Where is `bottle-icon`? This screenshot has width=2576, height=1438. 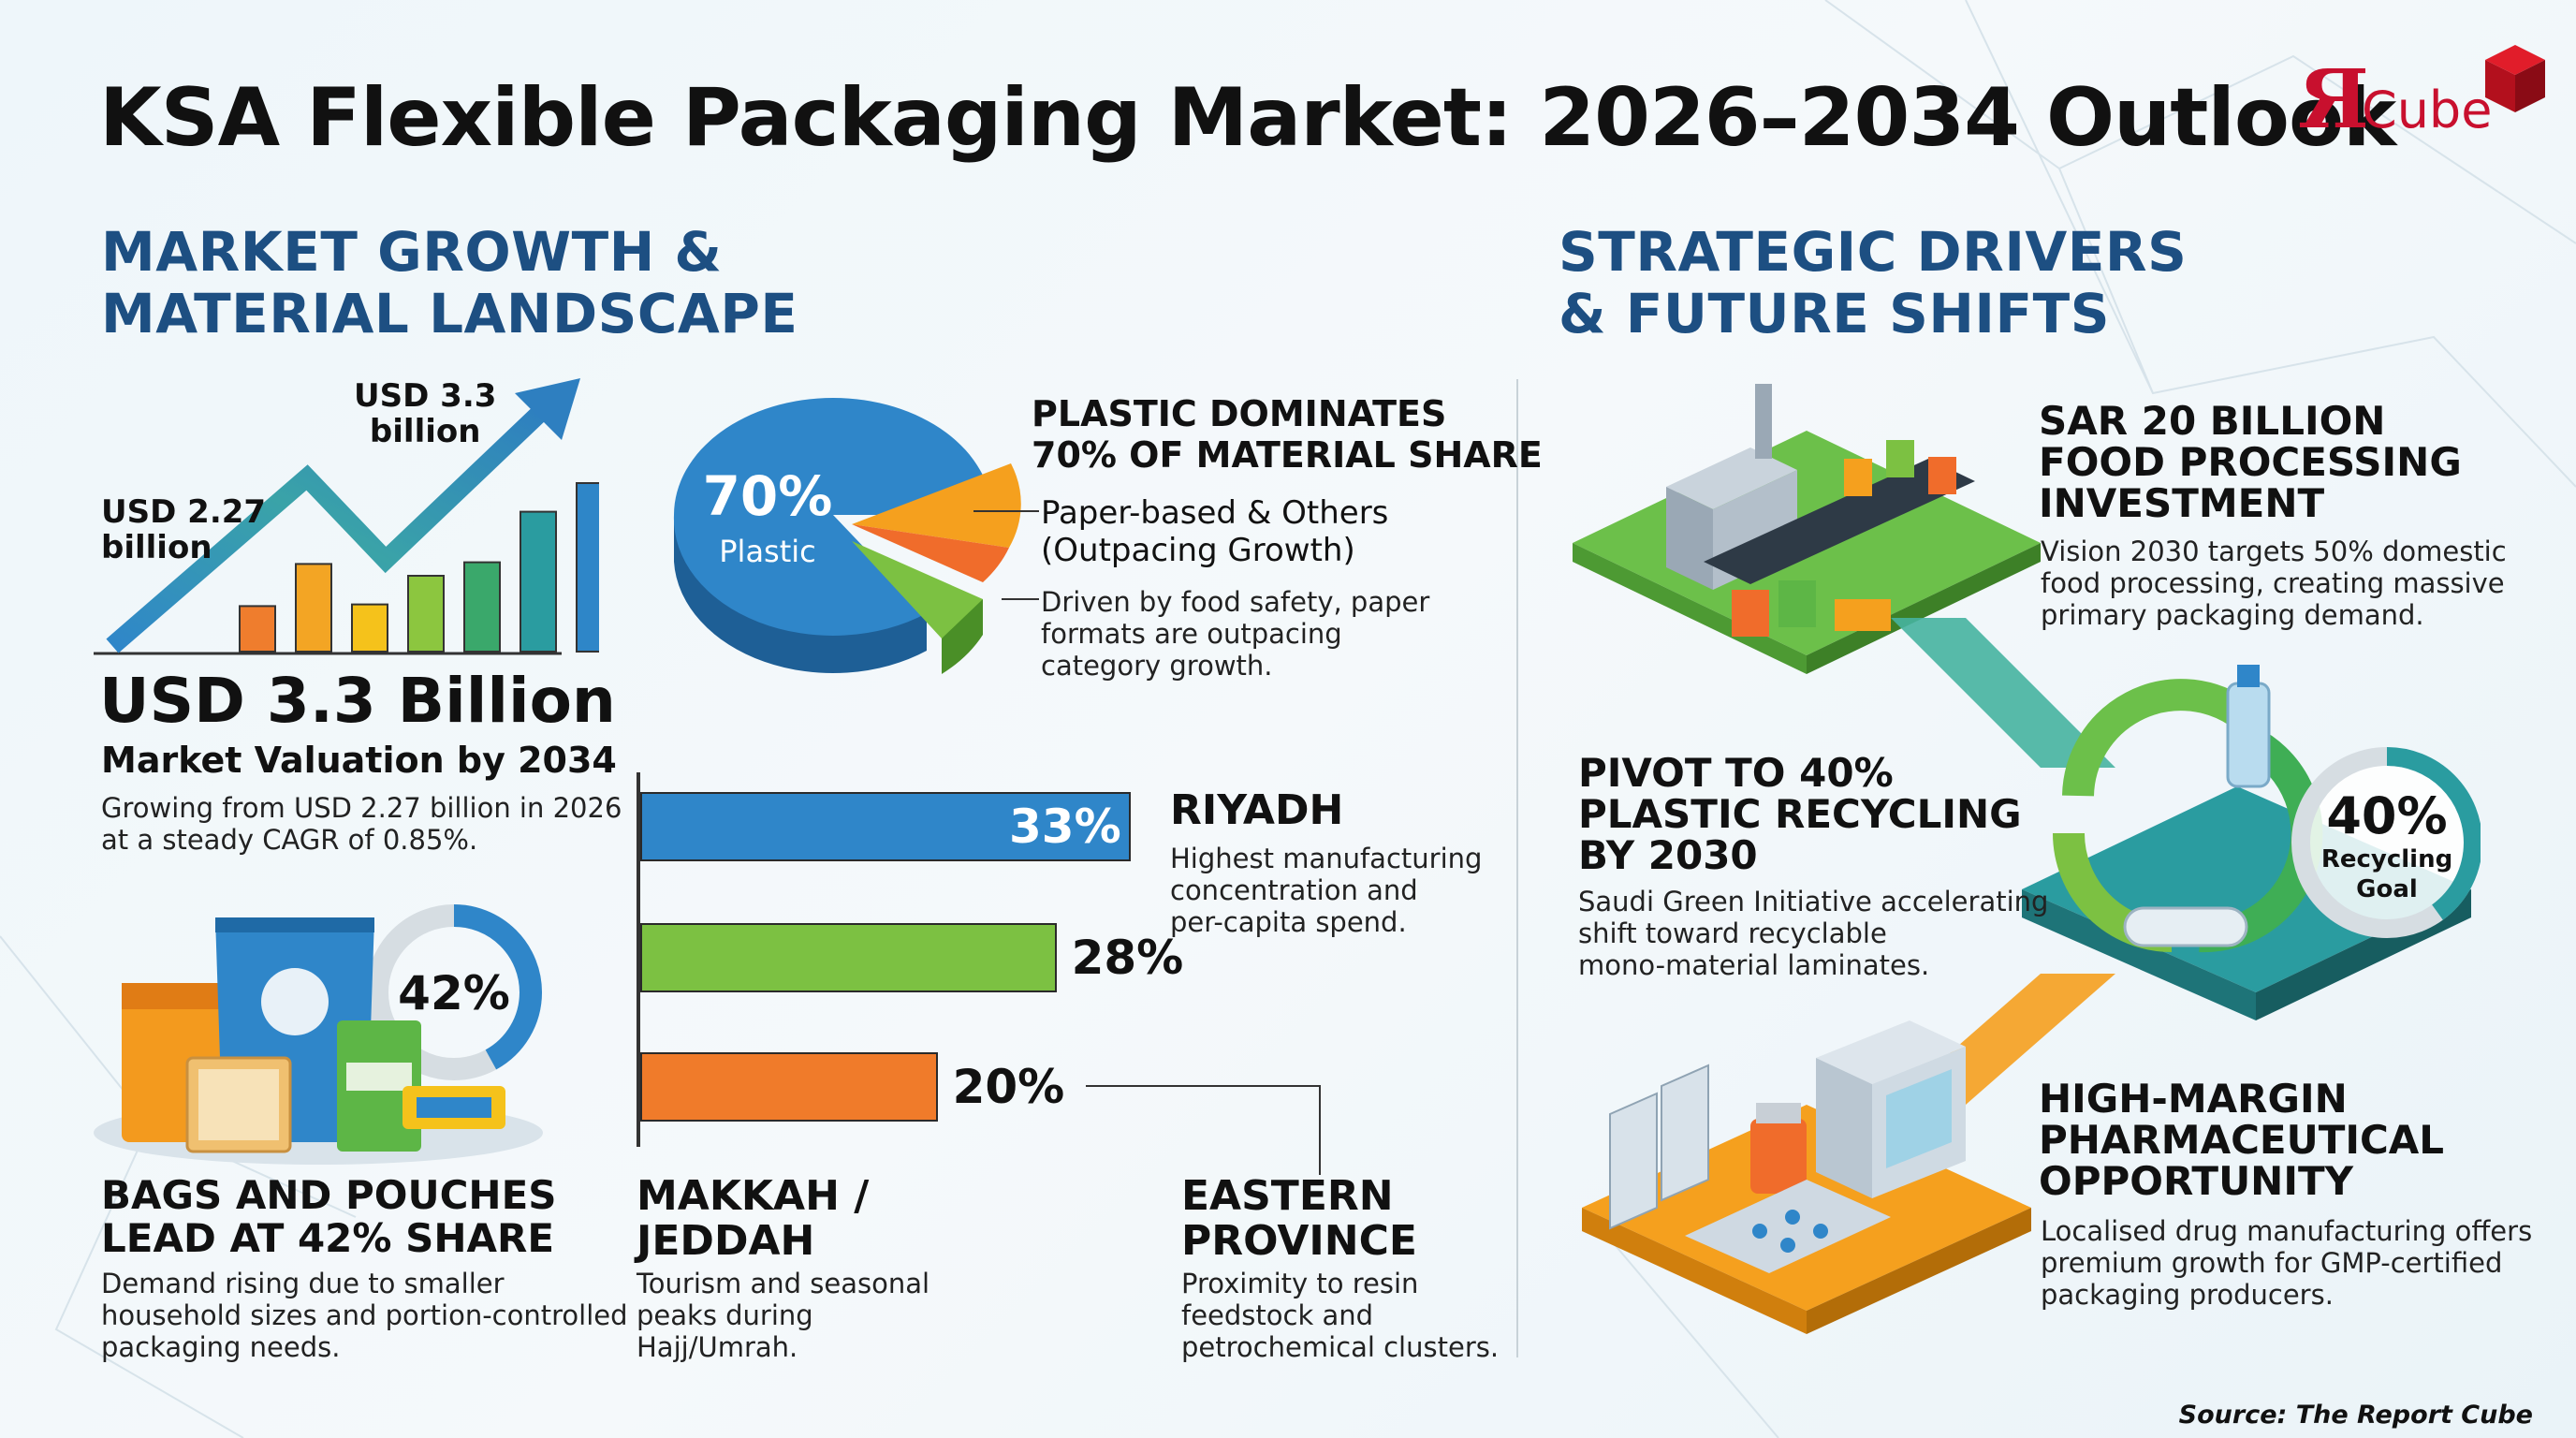 bottle-icon is located at coordinates (2248, 726).